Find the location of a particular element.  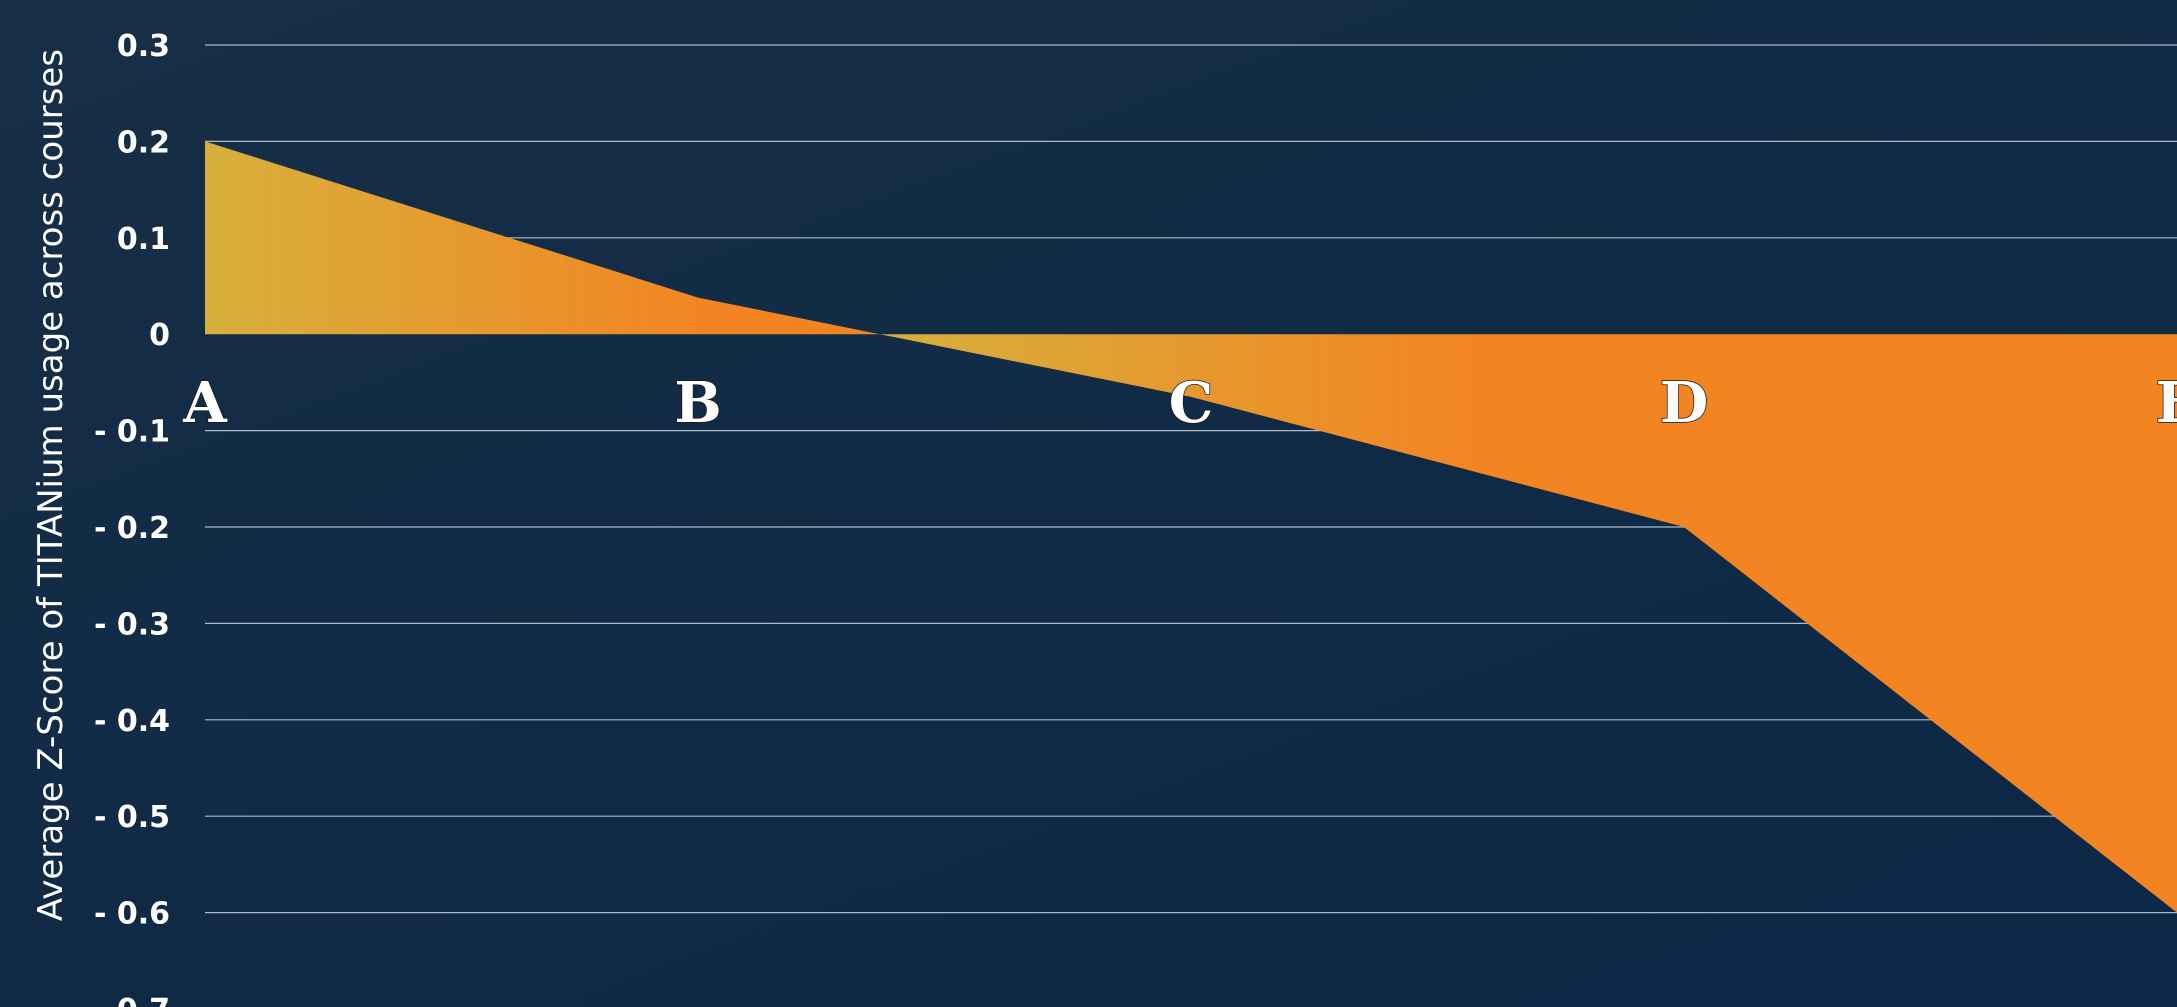

category-label-d: D is located at coordinates (1684, 403).